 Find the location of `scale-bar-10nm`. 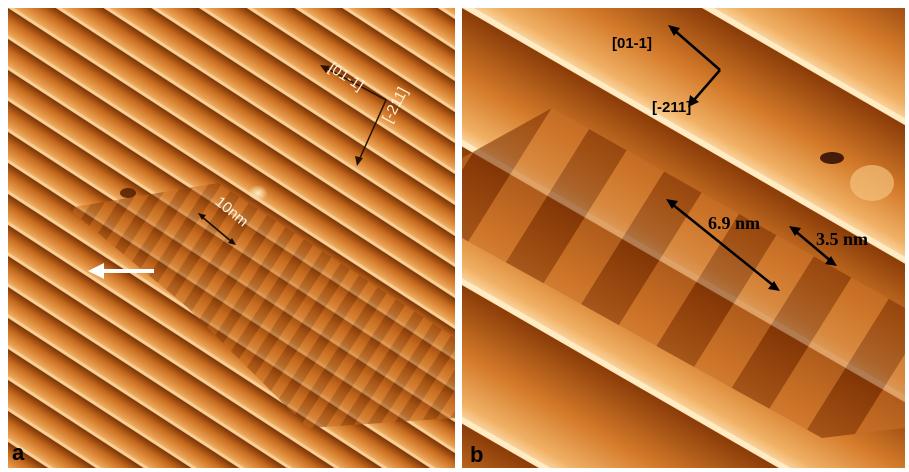

scale-bar-10nm is located at coordinates (216, 229).